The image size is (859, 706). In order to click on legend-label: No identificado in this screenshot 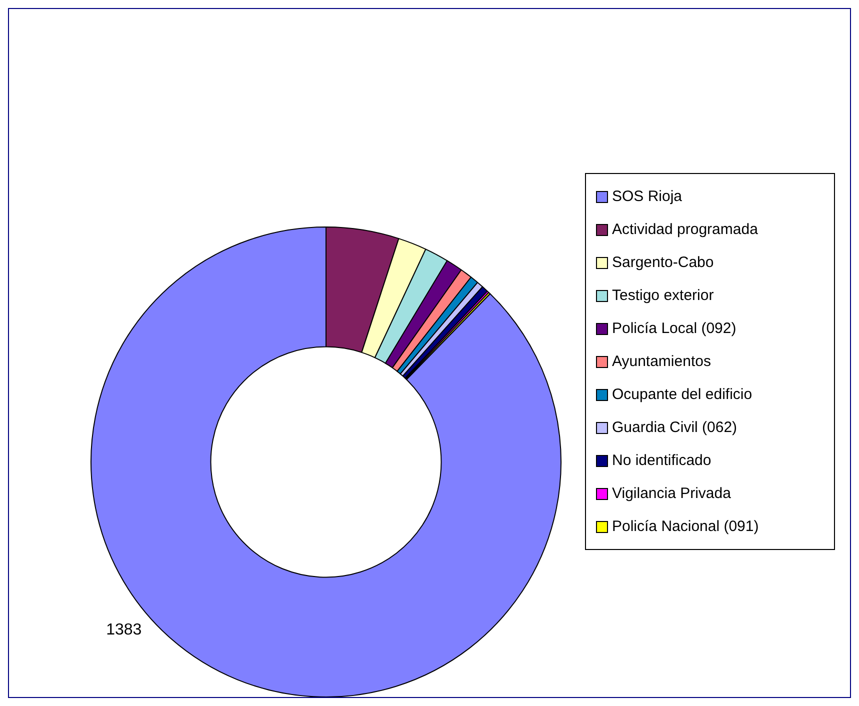, I will do `click(662, 460)`.